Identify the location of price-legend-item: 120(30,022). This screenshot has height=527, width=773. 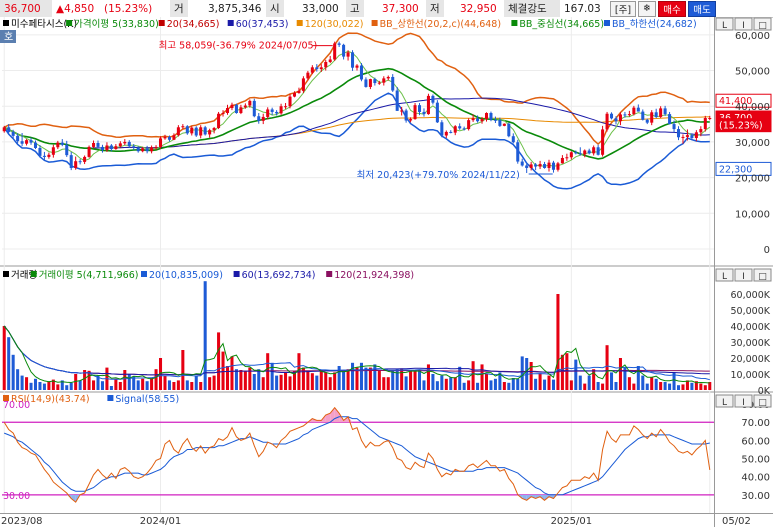
(334, 24).